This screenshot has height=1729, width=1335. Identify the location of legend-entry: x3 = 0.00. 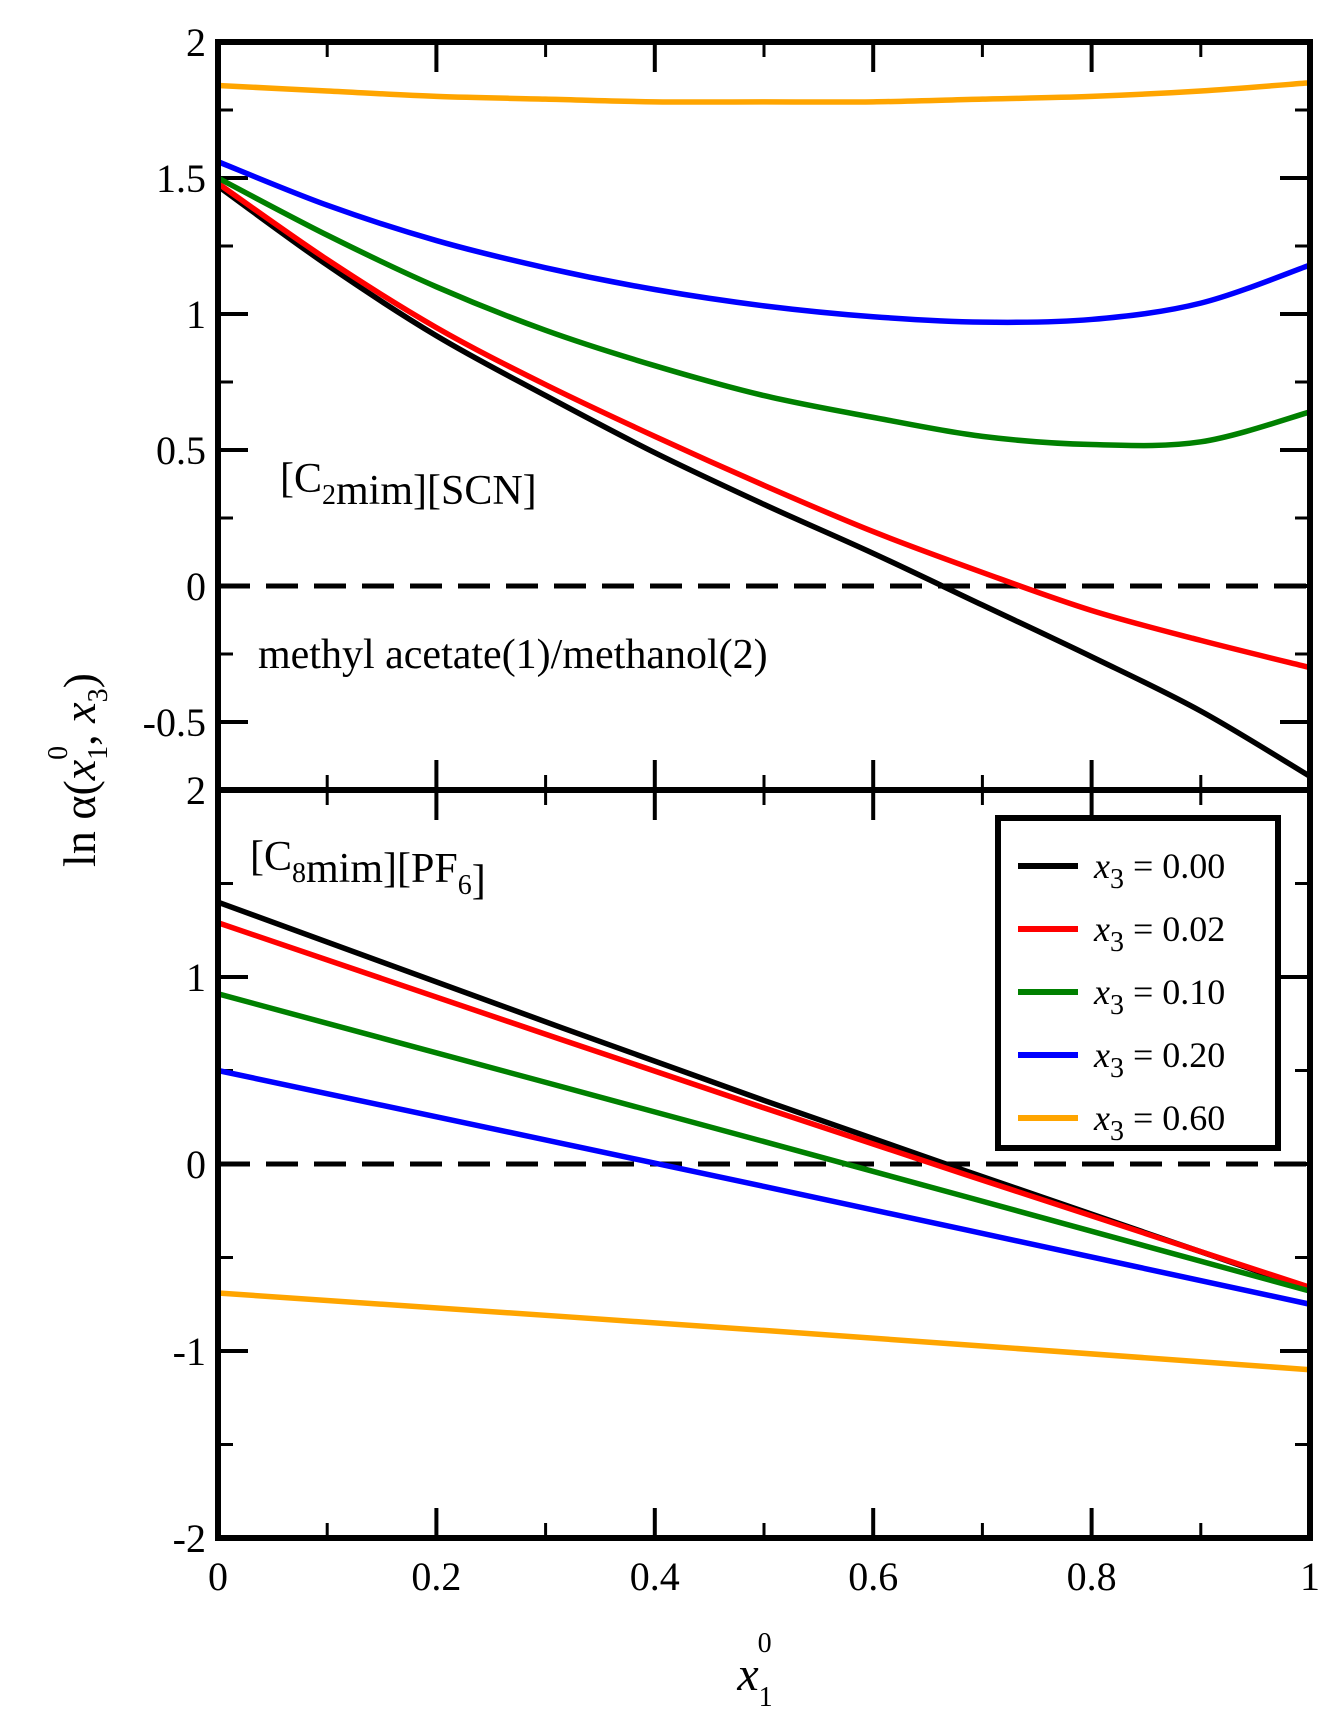
(1121, 870).